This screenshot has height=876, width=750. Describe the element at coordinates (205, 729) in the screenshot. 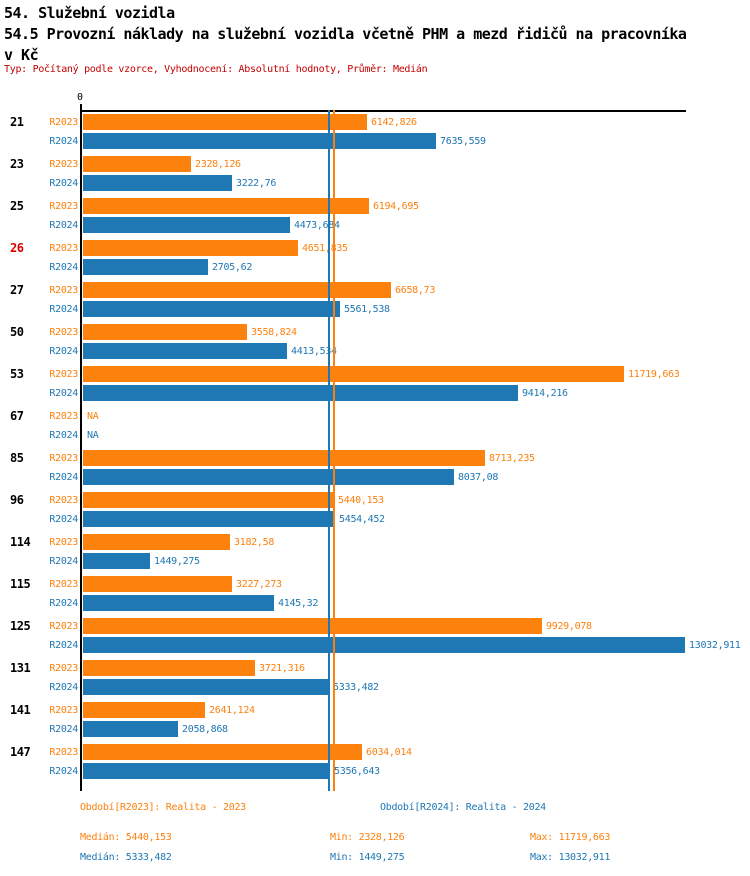

I see `bar-value-label: 2058,868` at that location.